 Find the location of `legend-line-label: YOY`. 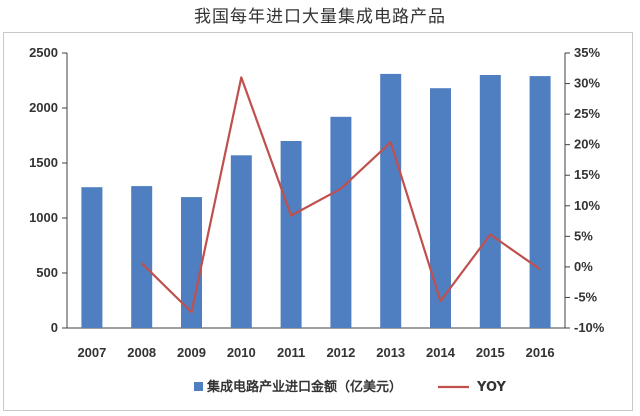

legend-line-label: YOY is located at coordinates (491, 387).